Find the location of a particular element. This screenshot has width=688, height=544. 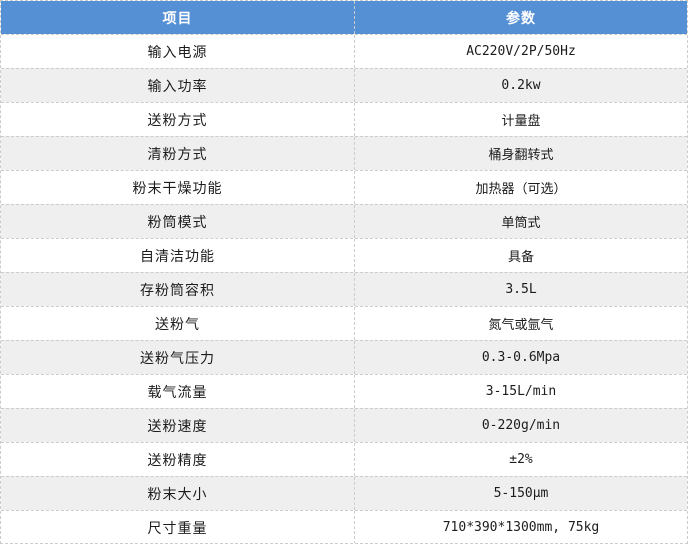

row-label: 尺寸重量 is located at coordinates (178, 527).